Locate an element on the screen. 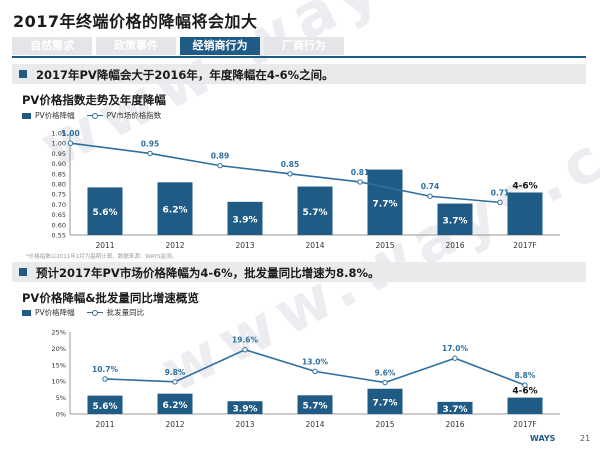  bar-data-label: 6.2% is located at coordinates (175, 211).